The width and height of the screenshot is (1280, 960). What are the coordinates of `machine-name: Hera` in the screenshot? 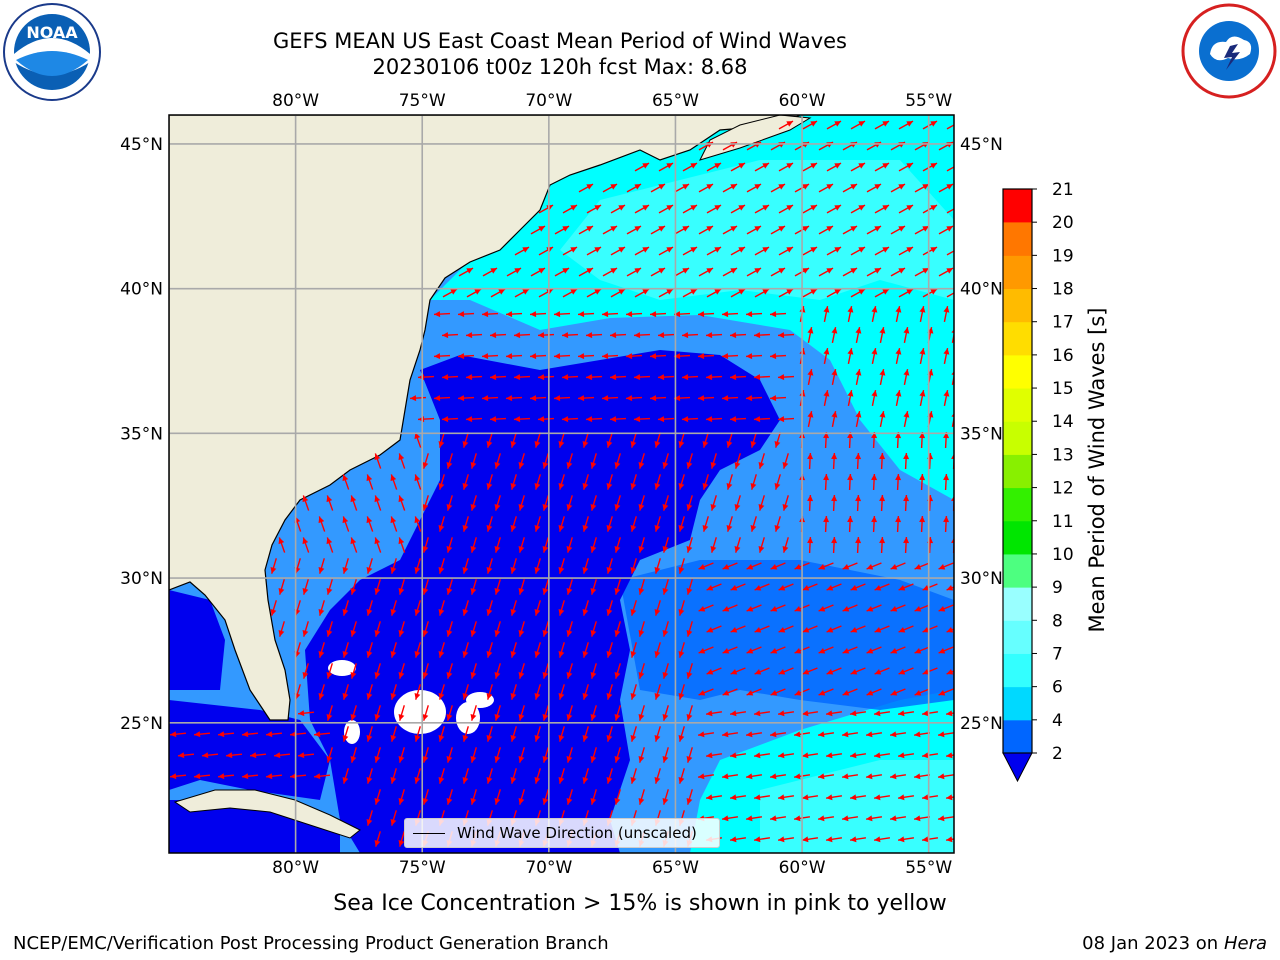 It's located at (1245, 943).